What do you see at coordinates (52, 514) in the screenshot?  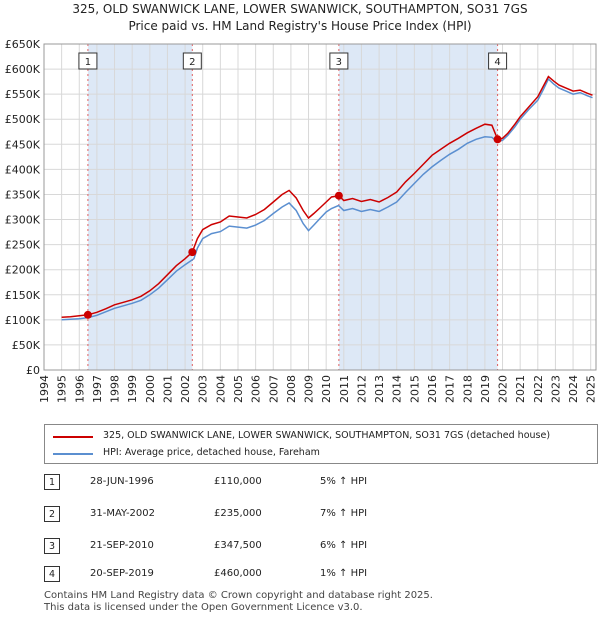 I see `sale-number-badge: 2` at bounding box center [52, 514].